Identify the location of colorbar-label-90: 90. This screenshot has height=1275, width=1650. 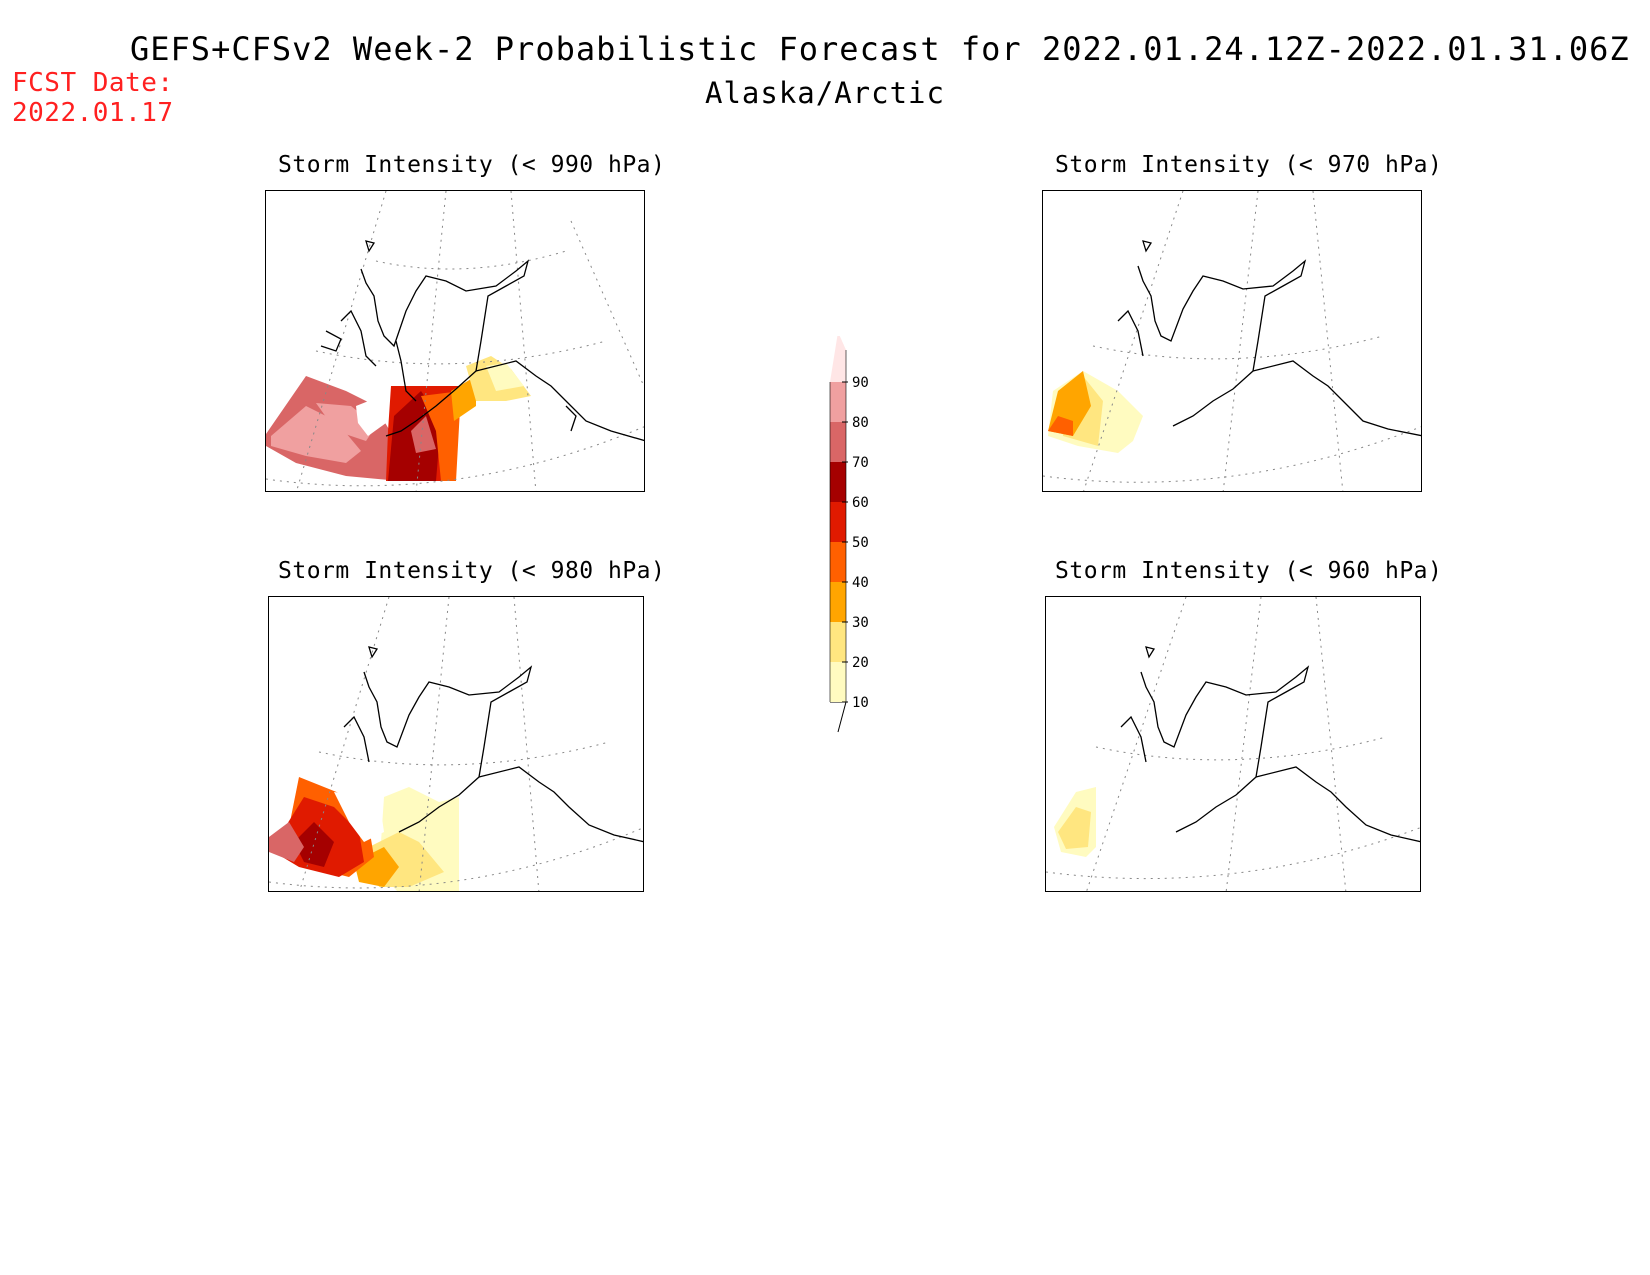
(860, 383).